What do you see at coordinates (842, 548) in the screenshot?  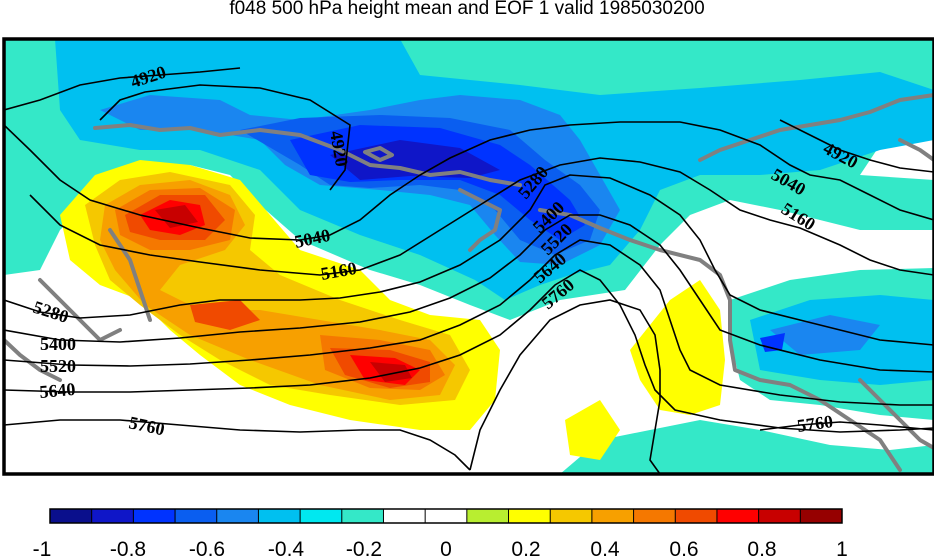 I see `colorbar-label: 1` at bounding box center [842, 548].